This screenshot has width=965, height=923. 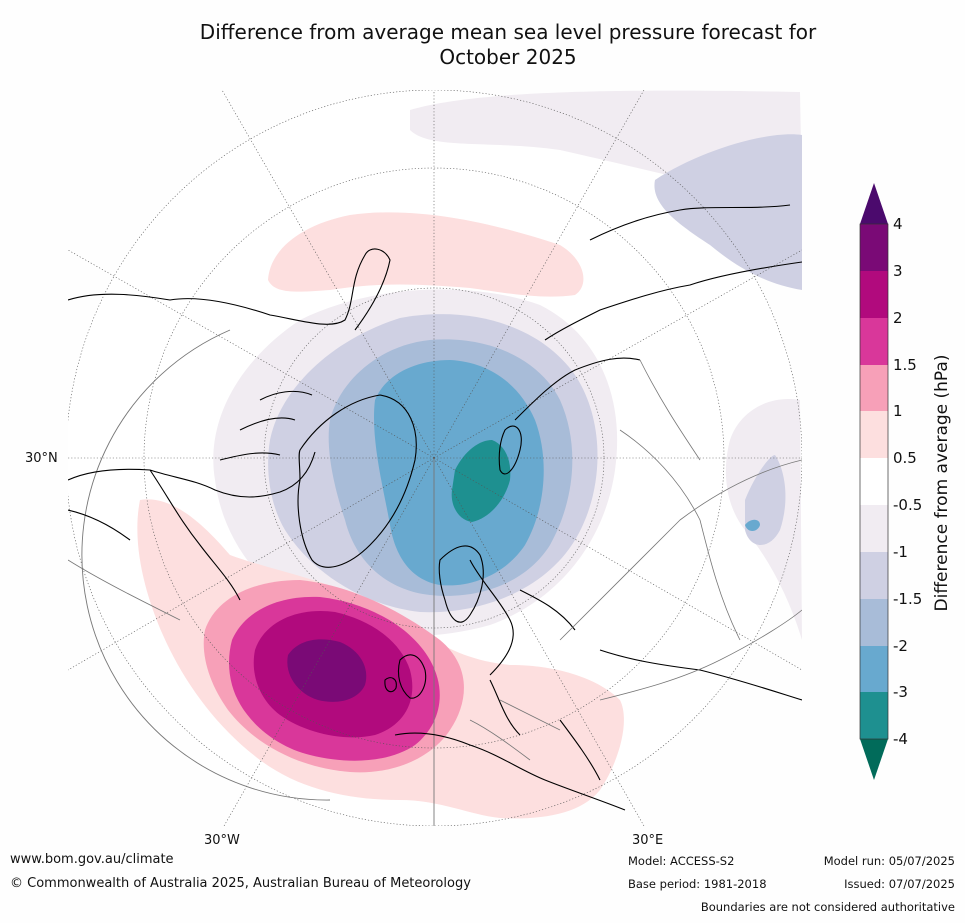 I want to click on colorbar-tick: 2, so click(x=898, y=318).